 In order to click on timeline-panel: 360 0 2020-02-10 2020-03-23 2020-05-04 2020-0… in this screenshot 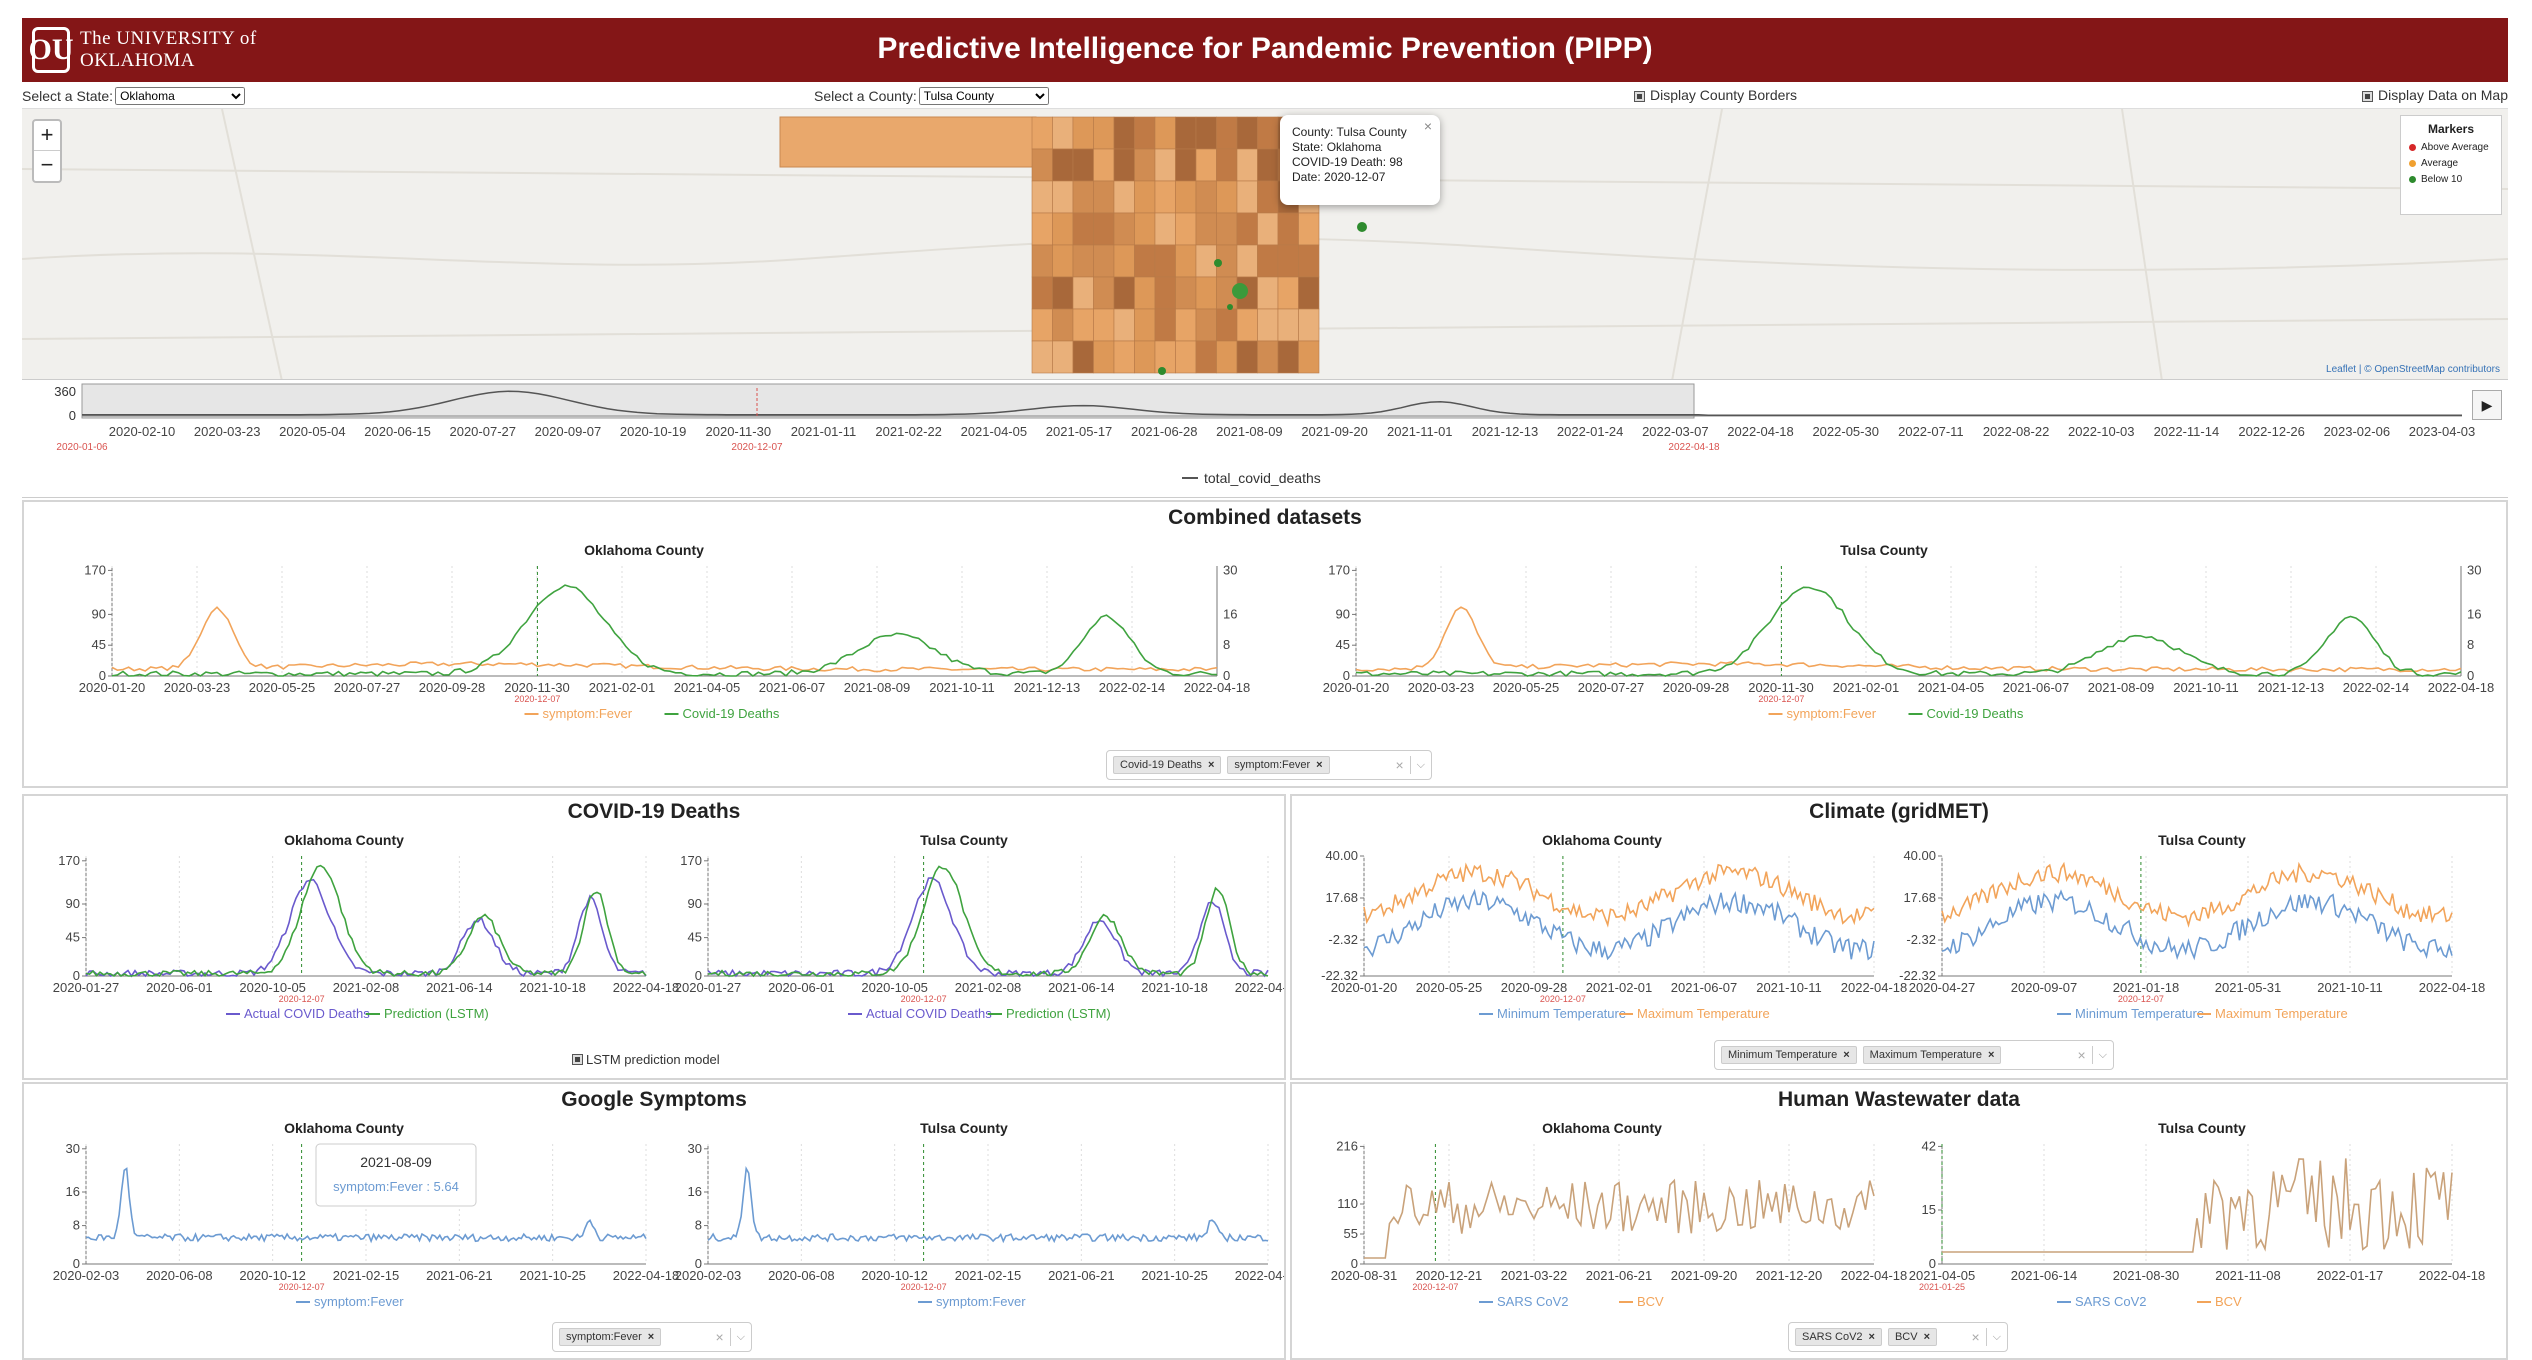, I will do `click(1265, 439)`.